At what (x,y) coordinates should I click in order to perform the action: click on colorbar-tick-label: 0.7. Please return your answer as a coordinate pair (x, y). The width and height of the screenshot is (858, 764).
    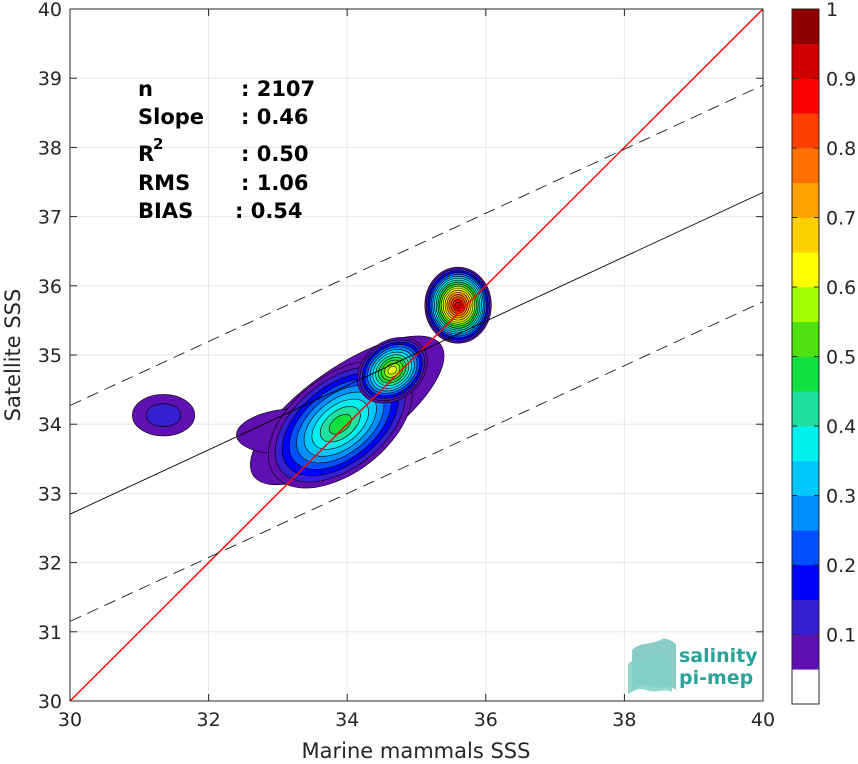
    Looking at the image, I should click on (841, 219).